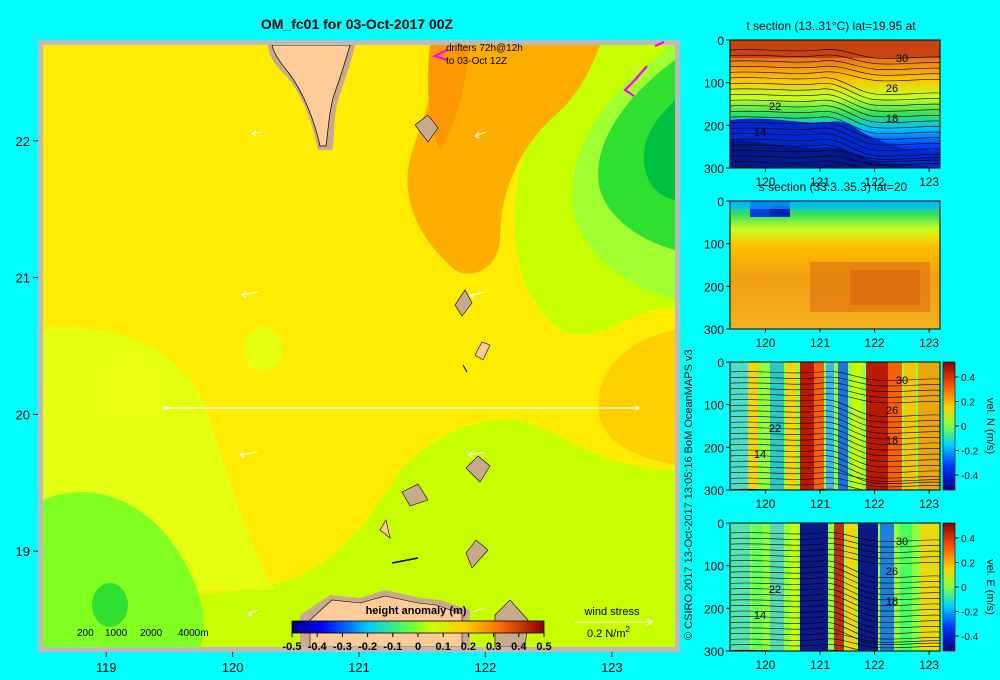 This screenshot has height=680, width=1000. Describe the element at coordinates (418, 647) in the screenshot. I see `colorbar-tick-label: 0` at that location.